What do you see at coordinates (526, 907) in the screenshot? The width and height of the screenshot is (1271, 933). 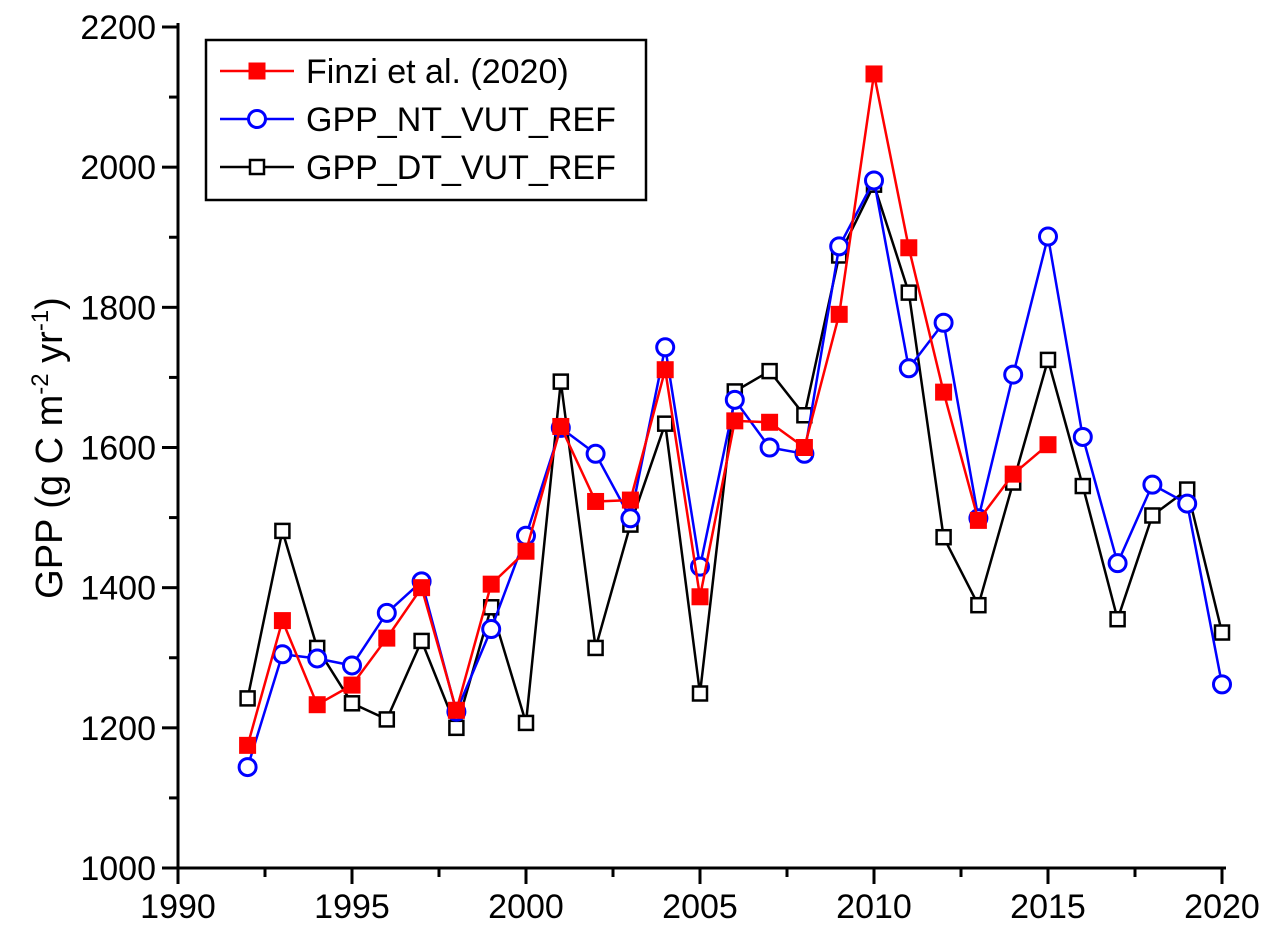 I see `x-tick-label: 2000` at bounding box center [526, 907].